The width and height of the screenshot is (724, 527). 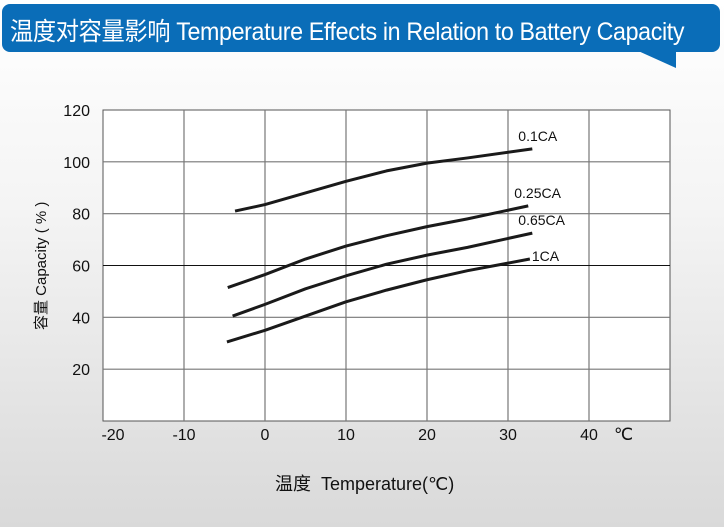 What do you see at coordinates (81, 215) in the screenshot?
I see `y-tick-label: 80` at bounding box center [81, 215].